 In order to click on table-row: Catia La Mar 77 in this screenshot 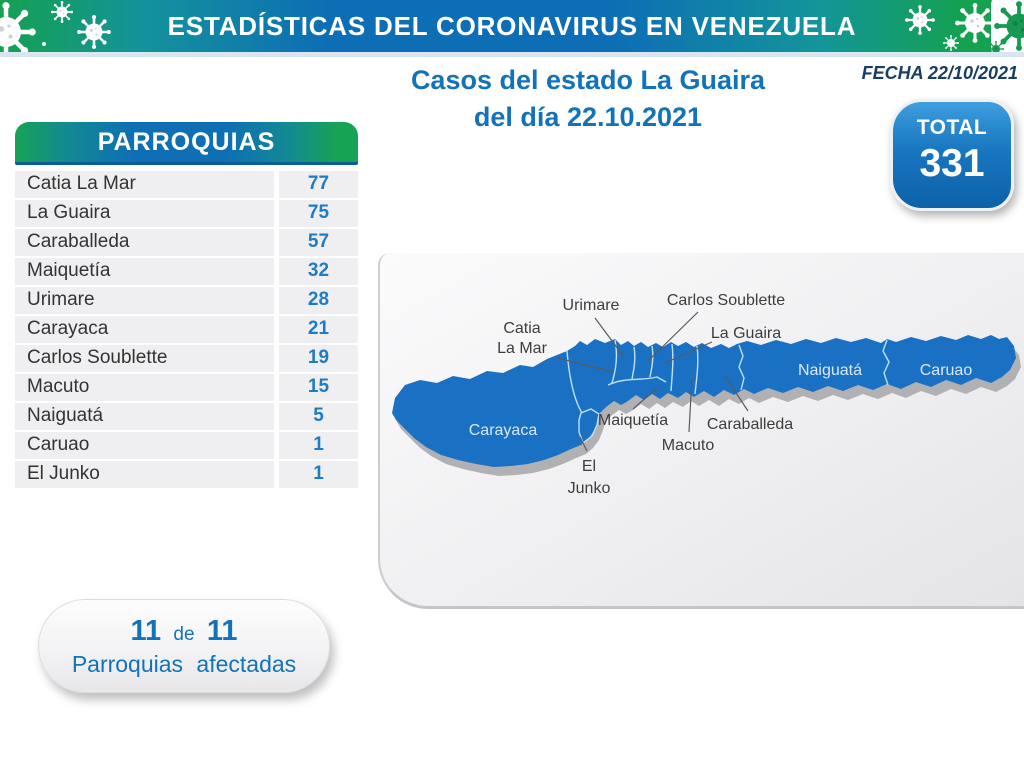, I will do `click(186, 184)`.